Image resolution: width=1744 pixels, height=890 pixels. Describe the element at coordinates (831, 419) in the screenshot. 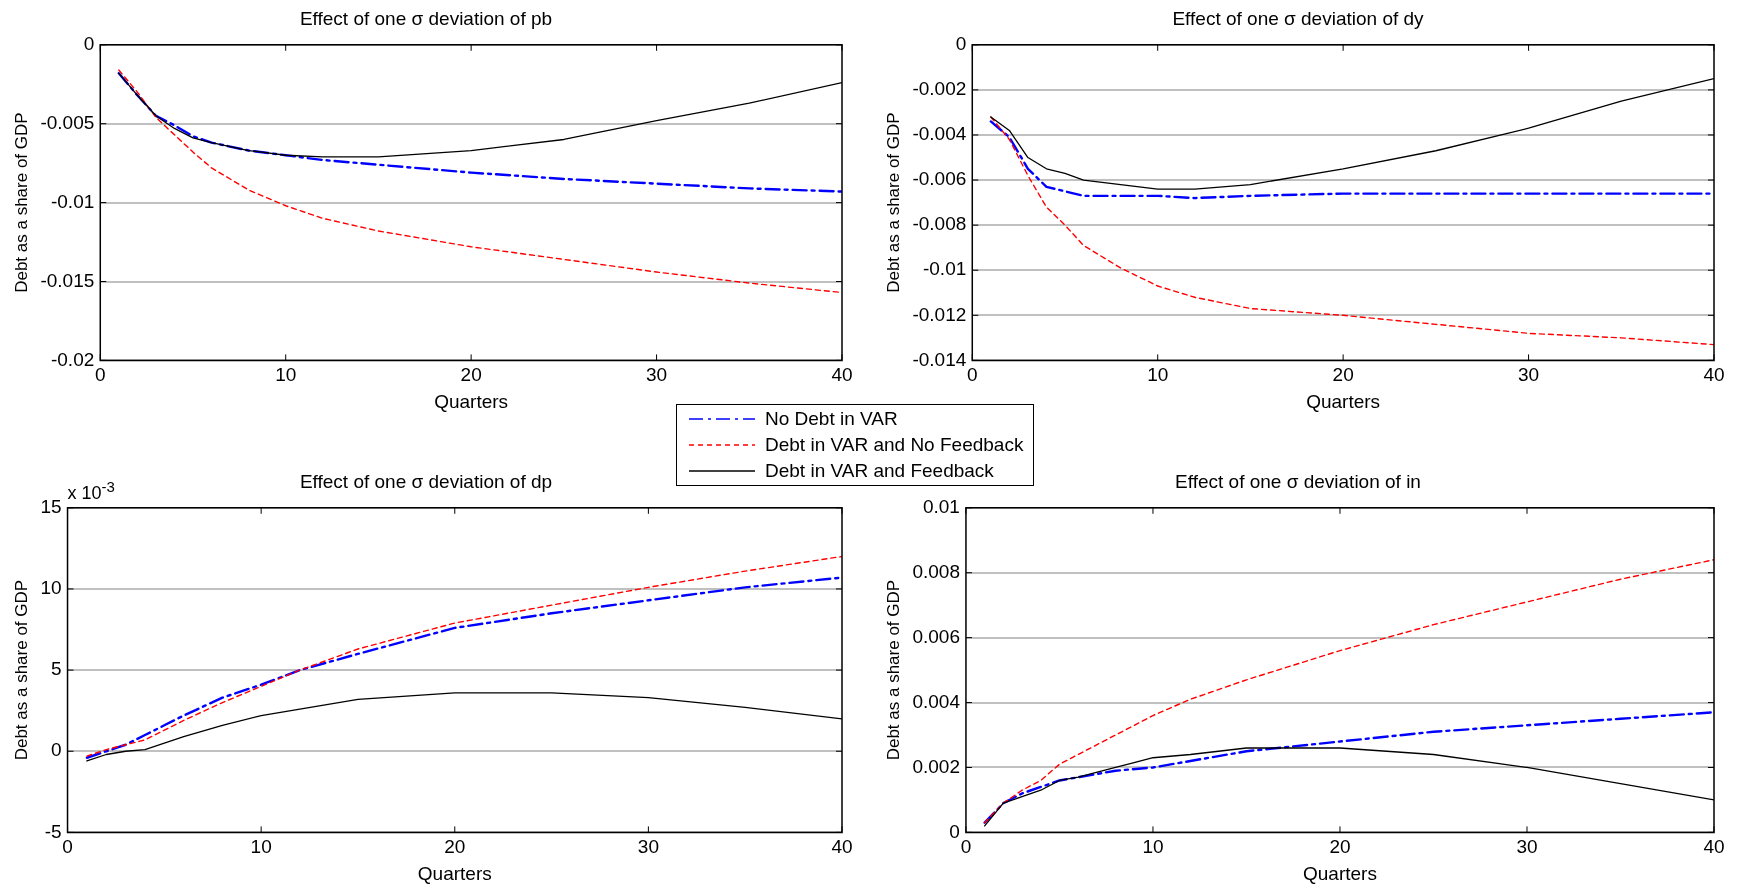

I see `legend-label: No Debt in VAR` at that location.